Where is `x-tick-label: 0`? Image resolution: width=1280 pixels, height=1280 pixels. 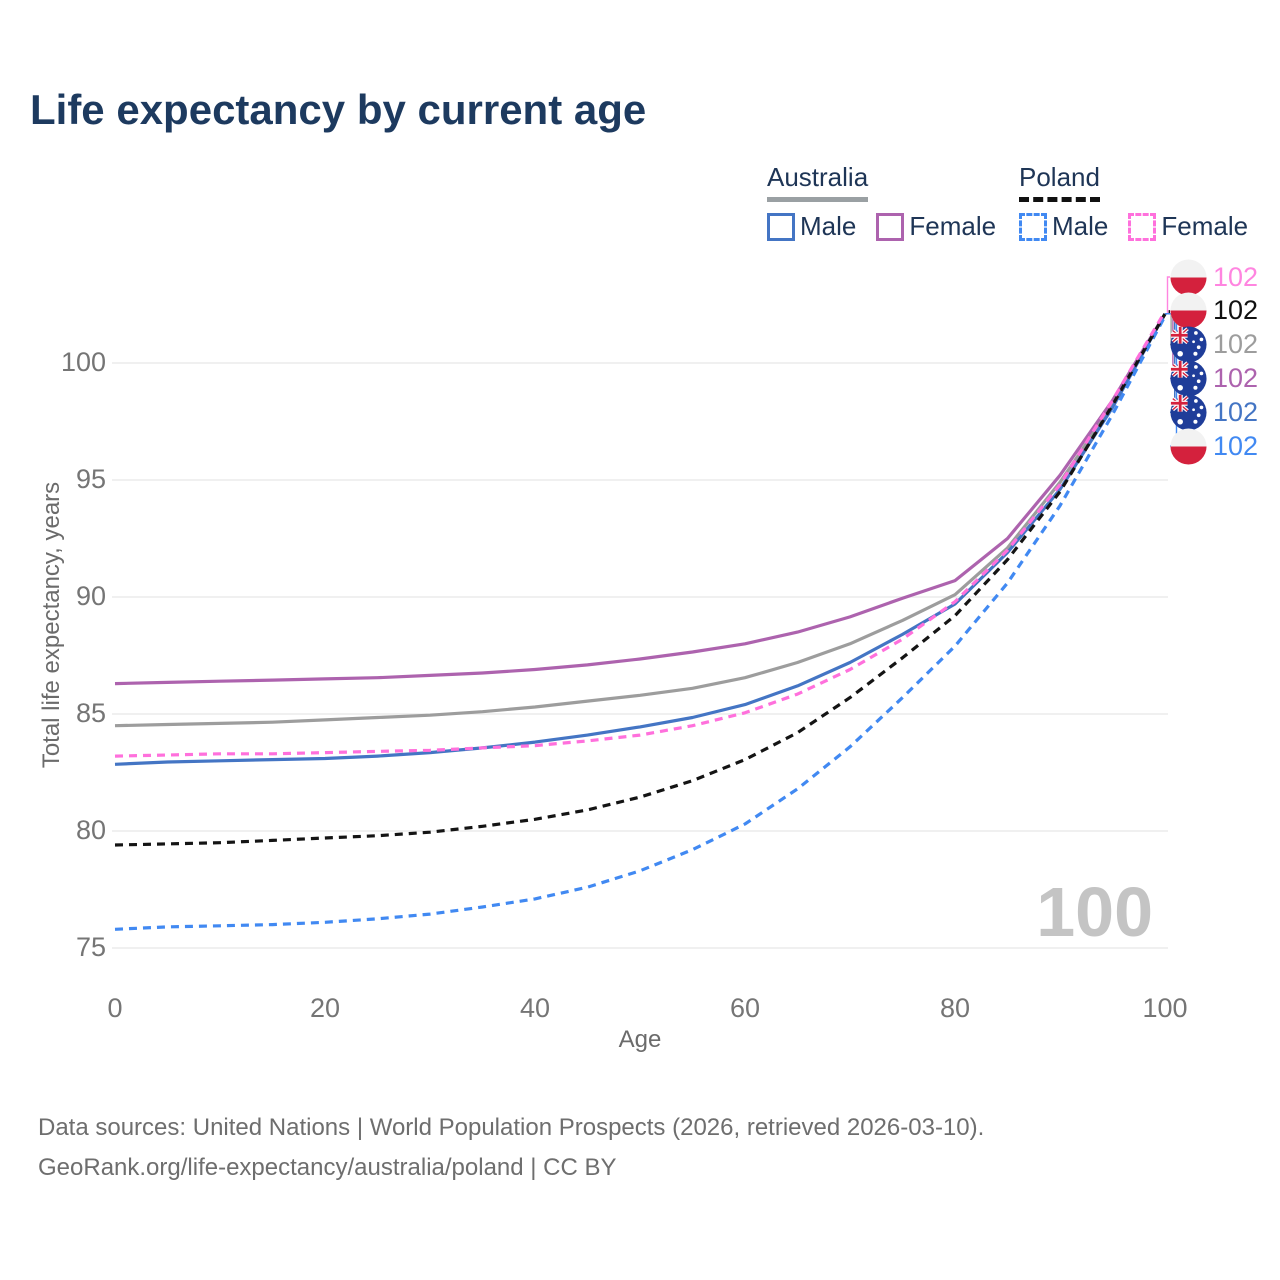 x-tick-label: 0 is located at coordinates (115, 1008).